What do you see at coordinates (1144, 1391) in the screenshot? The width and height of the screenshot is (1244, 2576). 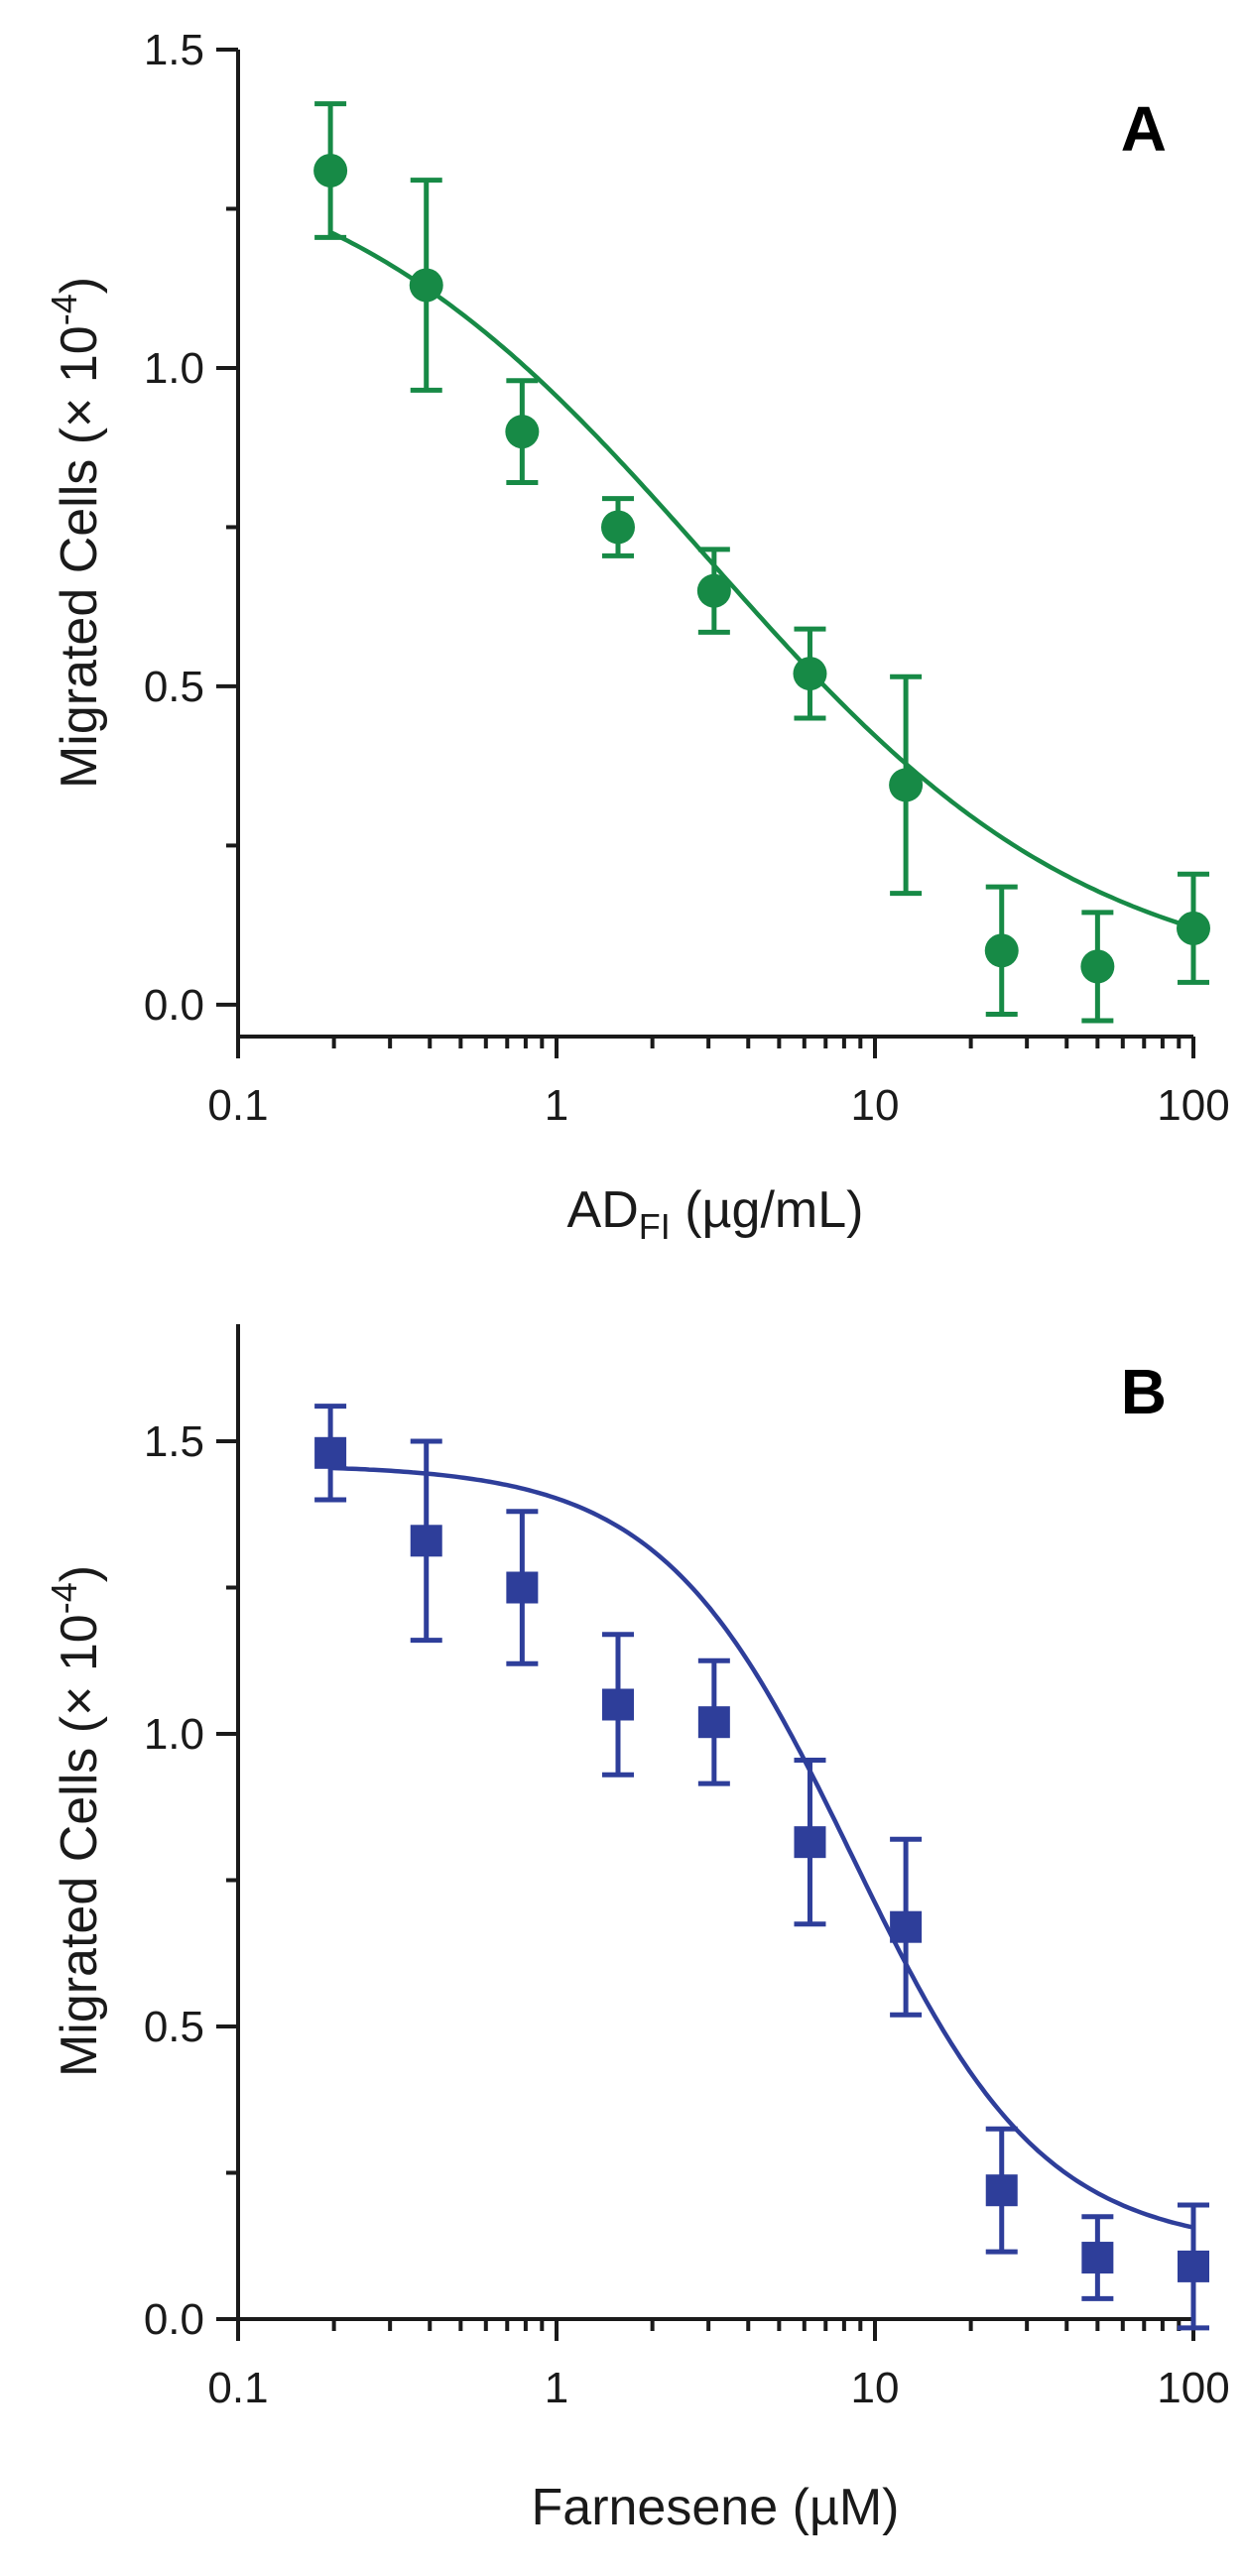 I see `panel-b-label: B` at bounding box center [1144, 1391].